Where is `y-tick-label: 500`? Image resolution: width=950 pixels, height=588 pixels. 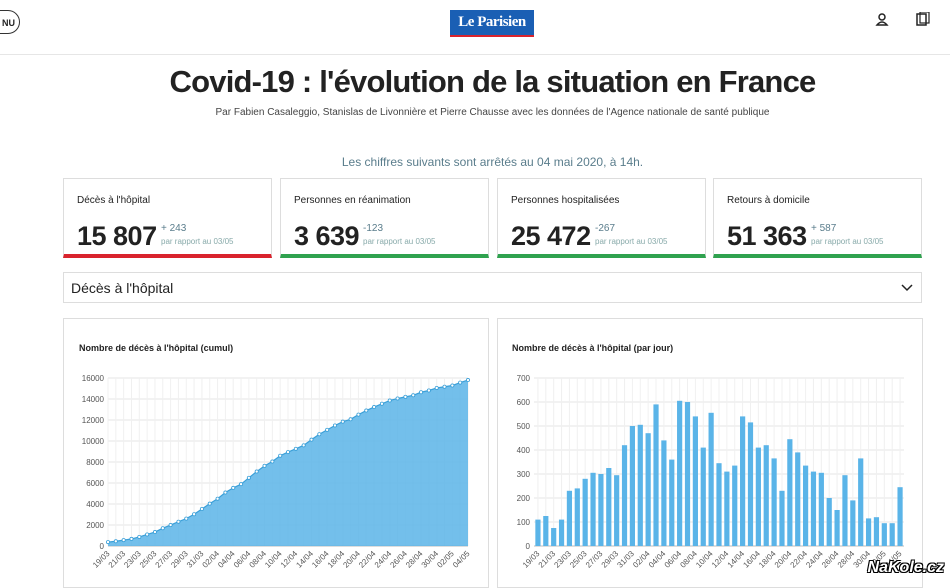
y-tick-label: 500 is located at coordinates (524, 426).